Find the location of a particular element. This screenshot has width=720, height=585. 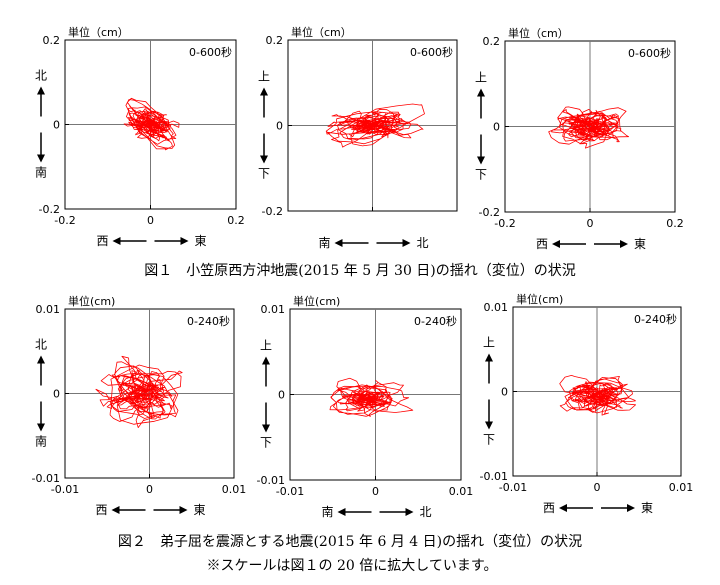

scale-note: ※スケールは図１の 20 倍に拡大しています。 is located at coordinates (352, 566).